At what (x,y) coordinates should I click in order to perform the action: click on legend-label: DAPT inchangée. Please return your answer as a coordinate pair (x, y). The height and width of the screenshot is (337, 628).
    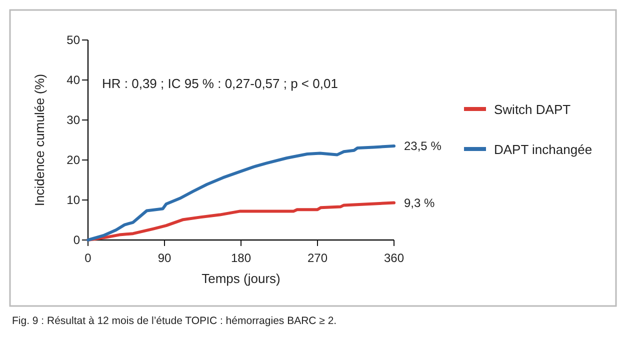
    Looking at the image, I should click on (543, 149).